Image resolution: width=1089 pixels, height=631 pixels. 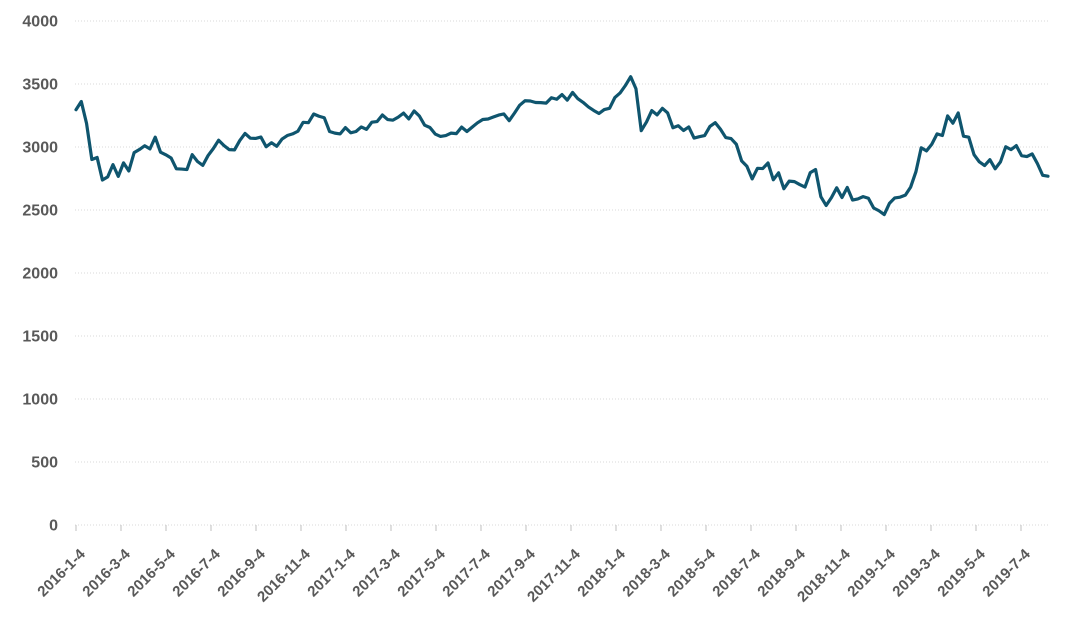 What do you see at coordinates (331, 572) in the screenshot?
I see `x-tick-label: 2017-1-4` at bounding box center [331, 572].